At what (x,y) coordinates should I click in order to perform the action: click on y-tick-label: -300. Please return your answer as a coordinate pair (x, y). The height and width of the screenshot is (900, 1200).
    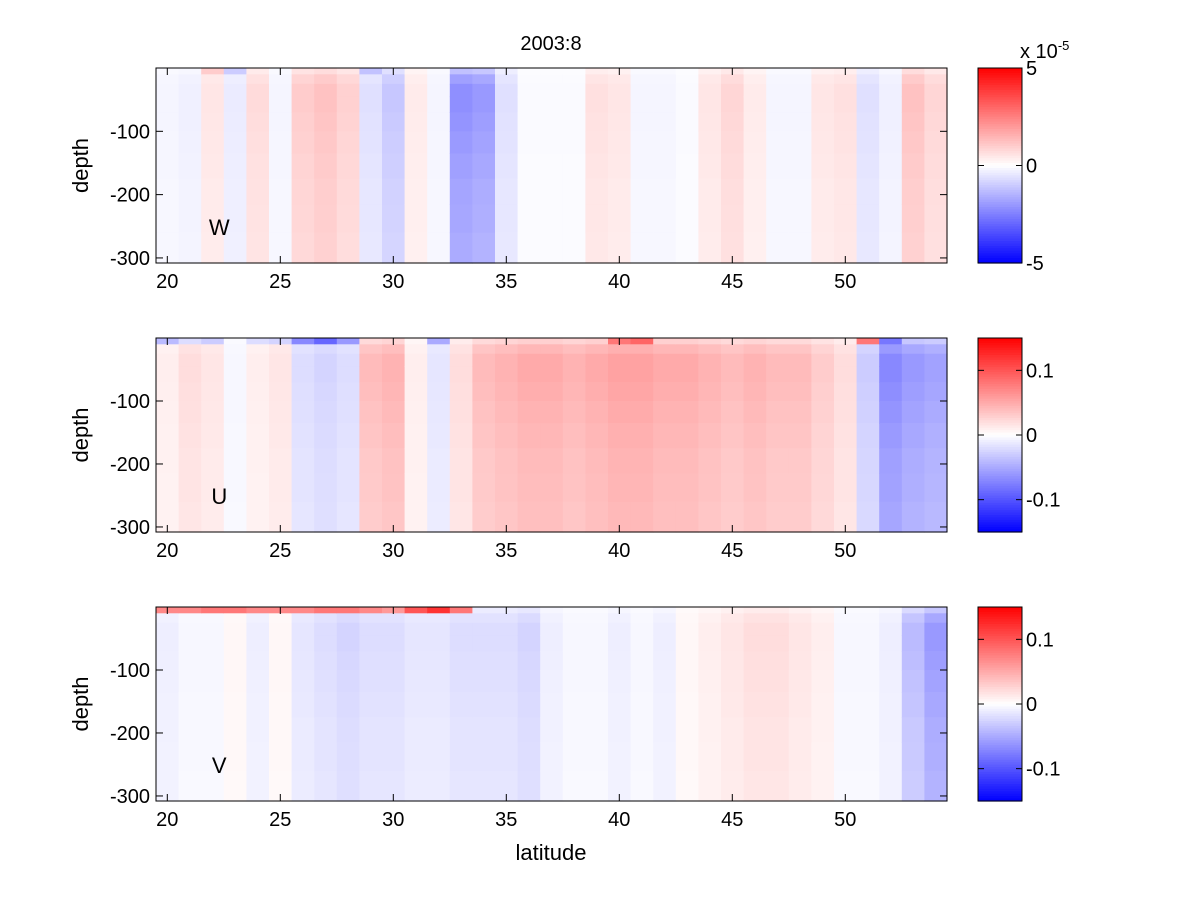
    Looking at the image, I should click on (130, 259).